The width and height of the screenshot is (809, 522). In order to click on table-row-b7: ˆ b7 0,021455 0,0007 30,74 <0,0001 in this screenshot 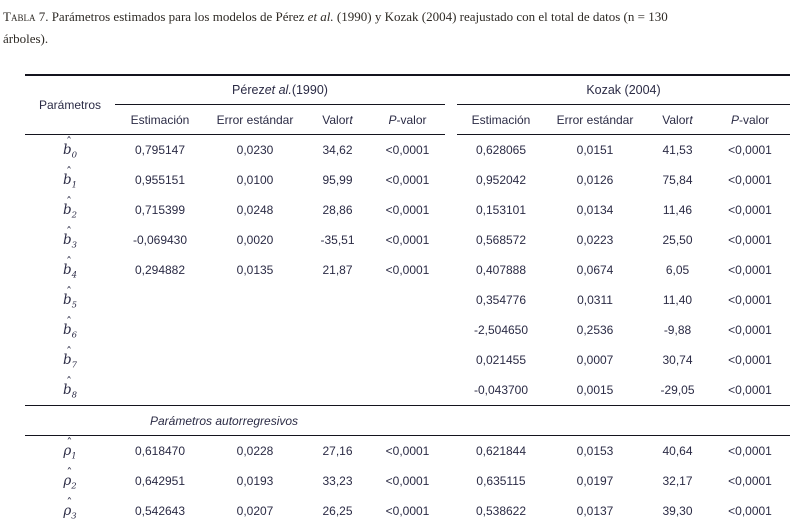, I will do `click(407, 360)`.